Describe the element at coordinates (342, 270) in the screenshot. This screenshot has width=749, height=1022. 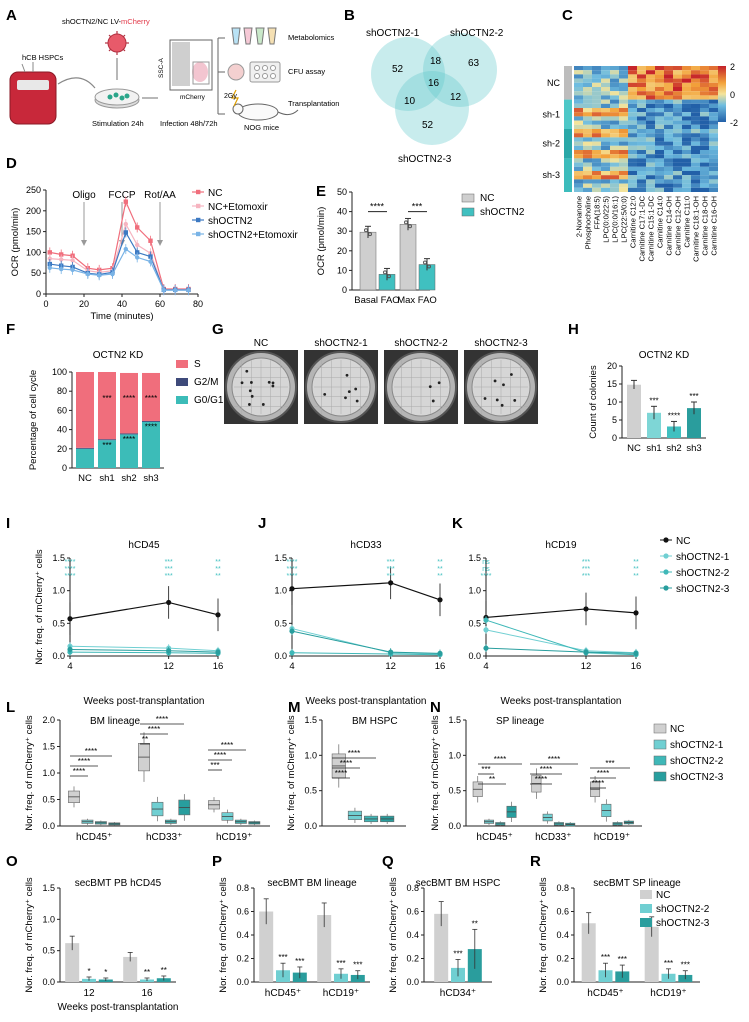
I see `y-tick-label: 10` at that location.